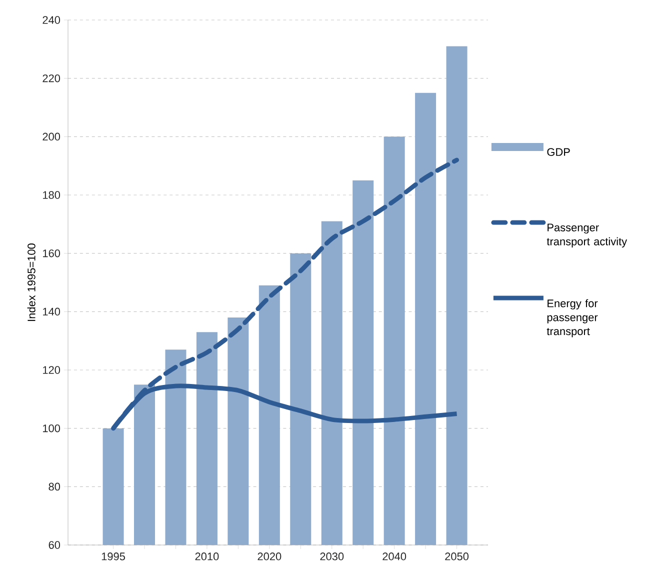 The height and width of the screenshot is (578, 649). What do you see at coordinates (394, 556) in the screenshot?
I see `x-tick-label: 2040` at bounding box center [394, 556].